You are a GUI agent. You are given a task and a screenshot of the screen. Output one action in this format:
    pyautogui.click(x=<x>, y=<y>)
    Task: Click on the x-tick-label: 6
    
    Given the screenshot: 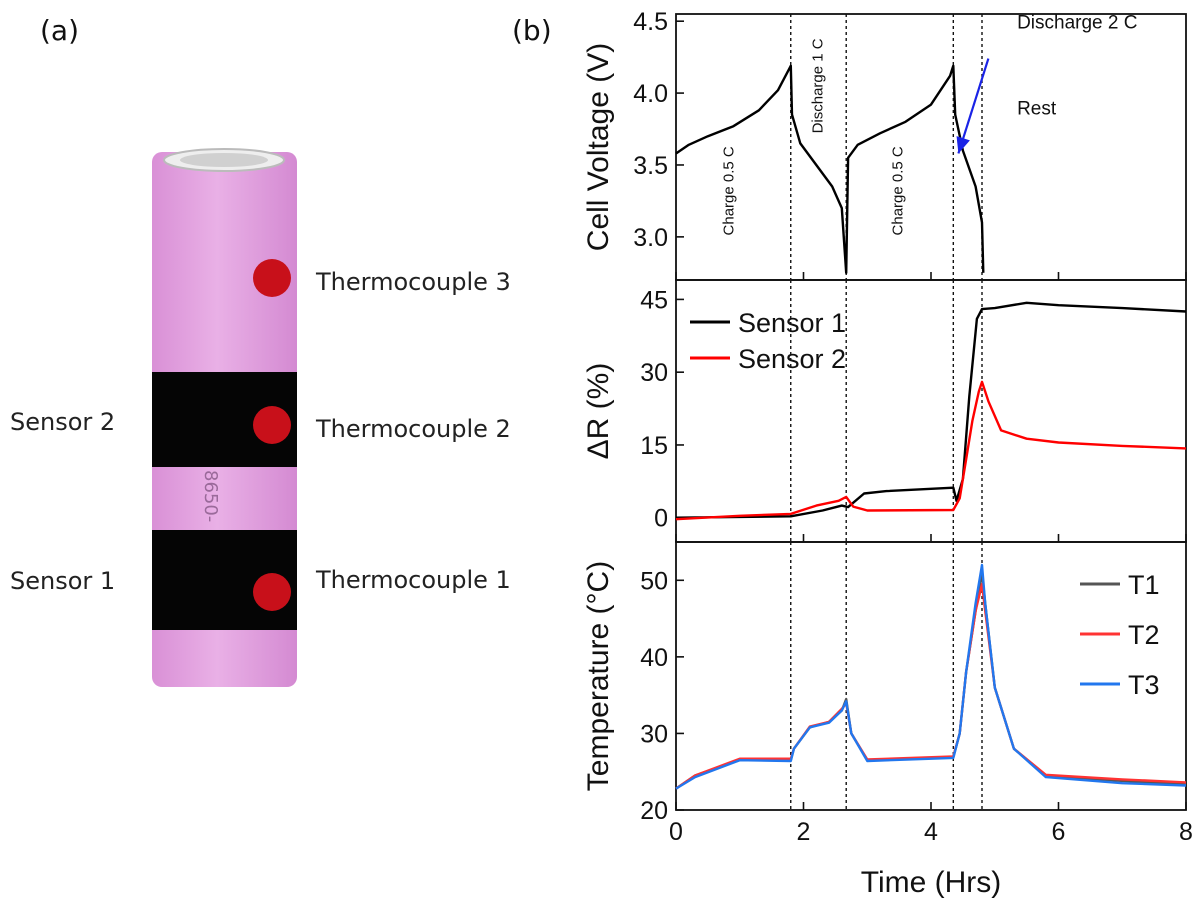 What is the action you would take?
    pyautogui.click(x=1059, y=832)
    